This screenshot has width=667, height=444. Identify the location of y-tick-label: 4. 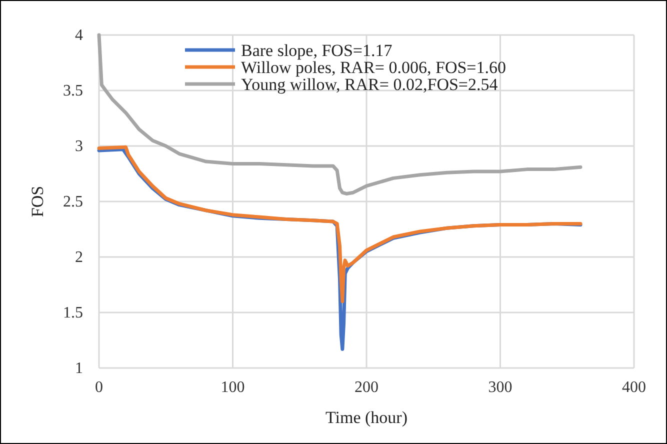
(79, 35).